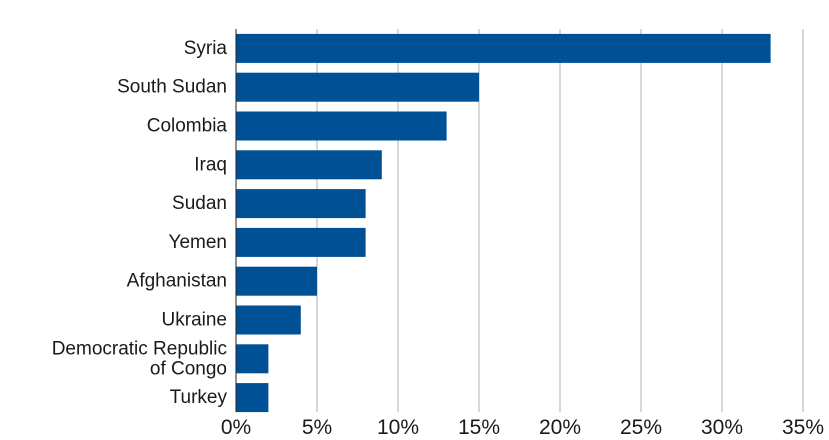 This screenshot has width=829, height=440. I want to click on x-tick-label: 20%, so click(560, 427).